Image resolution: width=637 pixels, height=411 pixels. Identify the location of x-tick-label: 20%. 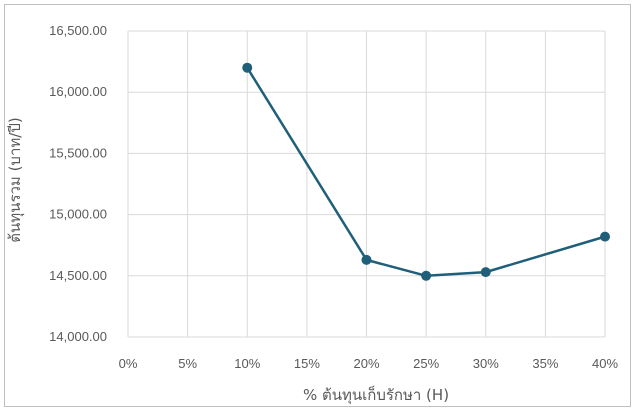
(366, 363).